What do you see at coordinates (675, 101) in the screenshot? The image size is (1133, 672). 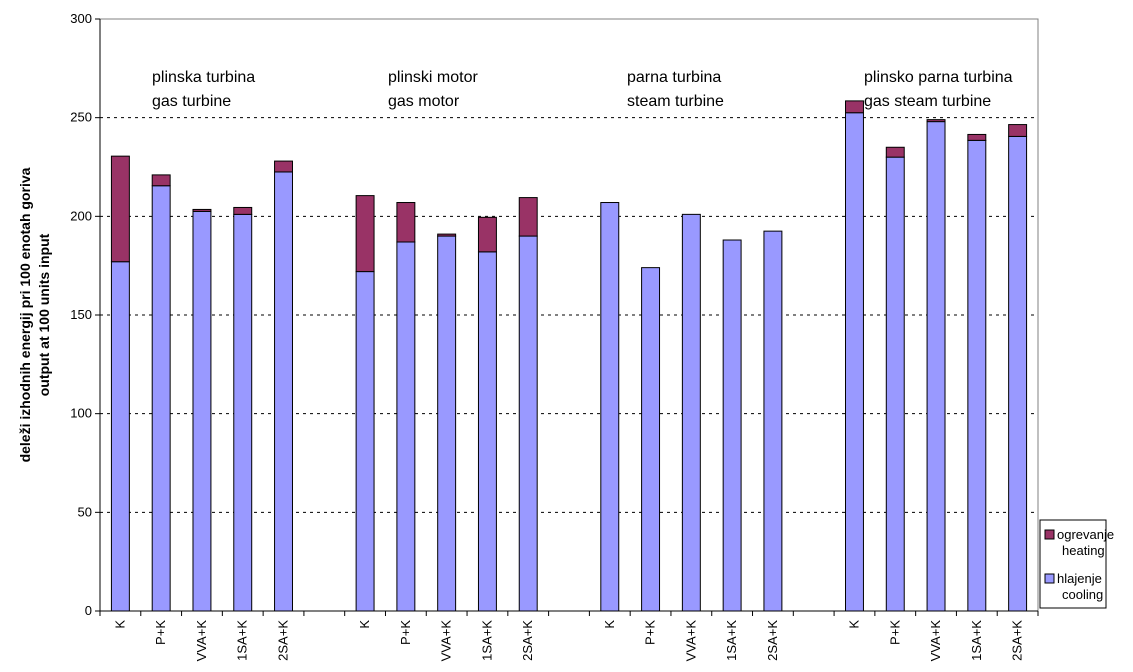 I see `group-label: steam turbine` at bounding box center [675, 101].